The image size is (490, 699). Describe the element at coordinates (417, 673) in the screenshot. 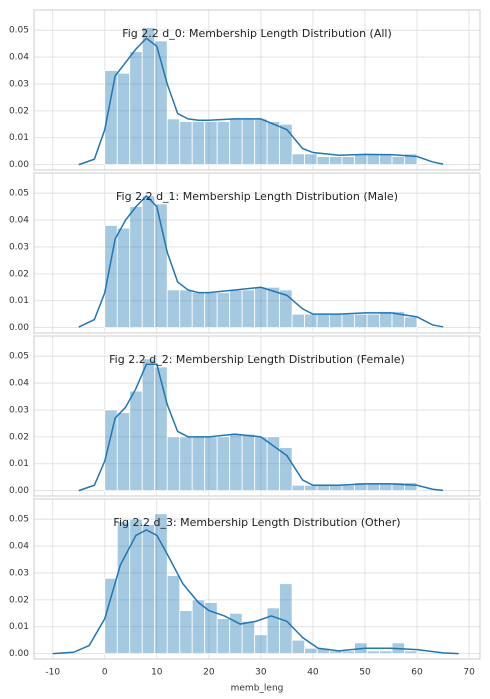

I see `x-tick-label: 60` at that location.